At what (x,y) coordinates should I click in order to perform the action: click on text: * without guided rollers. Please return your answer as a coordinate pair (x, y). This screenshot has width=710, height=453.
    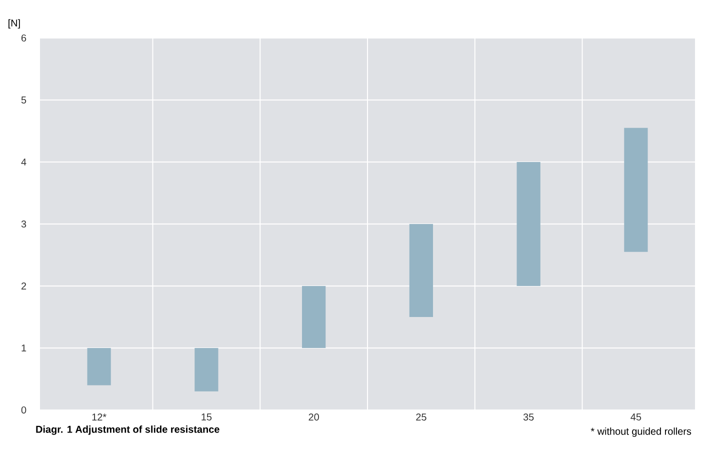
    Looking at the image, I should click on (641, 432).